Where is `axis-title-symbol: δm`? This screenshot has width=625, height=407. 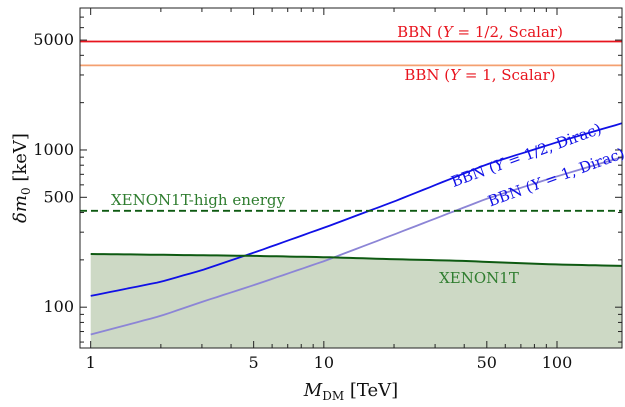 axis-title-symbol: δm is located at coordinates (20, 209).